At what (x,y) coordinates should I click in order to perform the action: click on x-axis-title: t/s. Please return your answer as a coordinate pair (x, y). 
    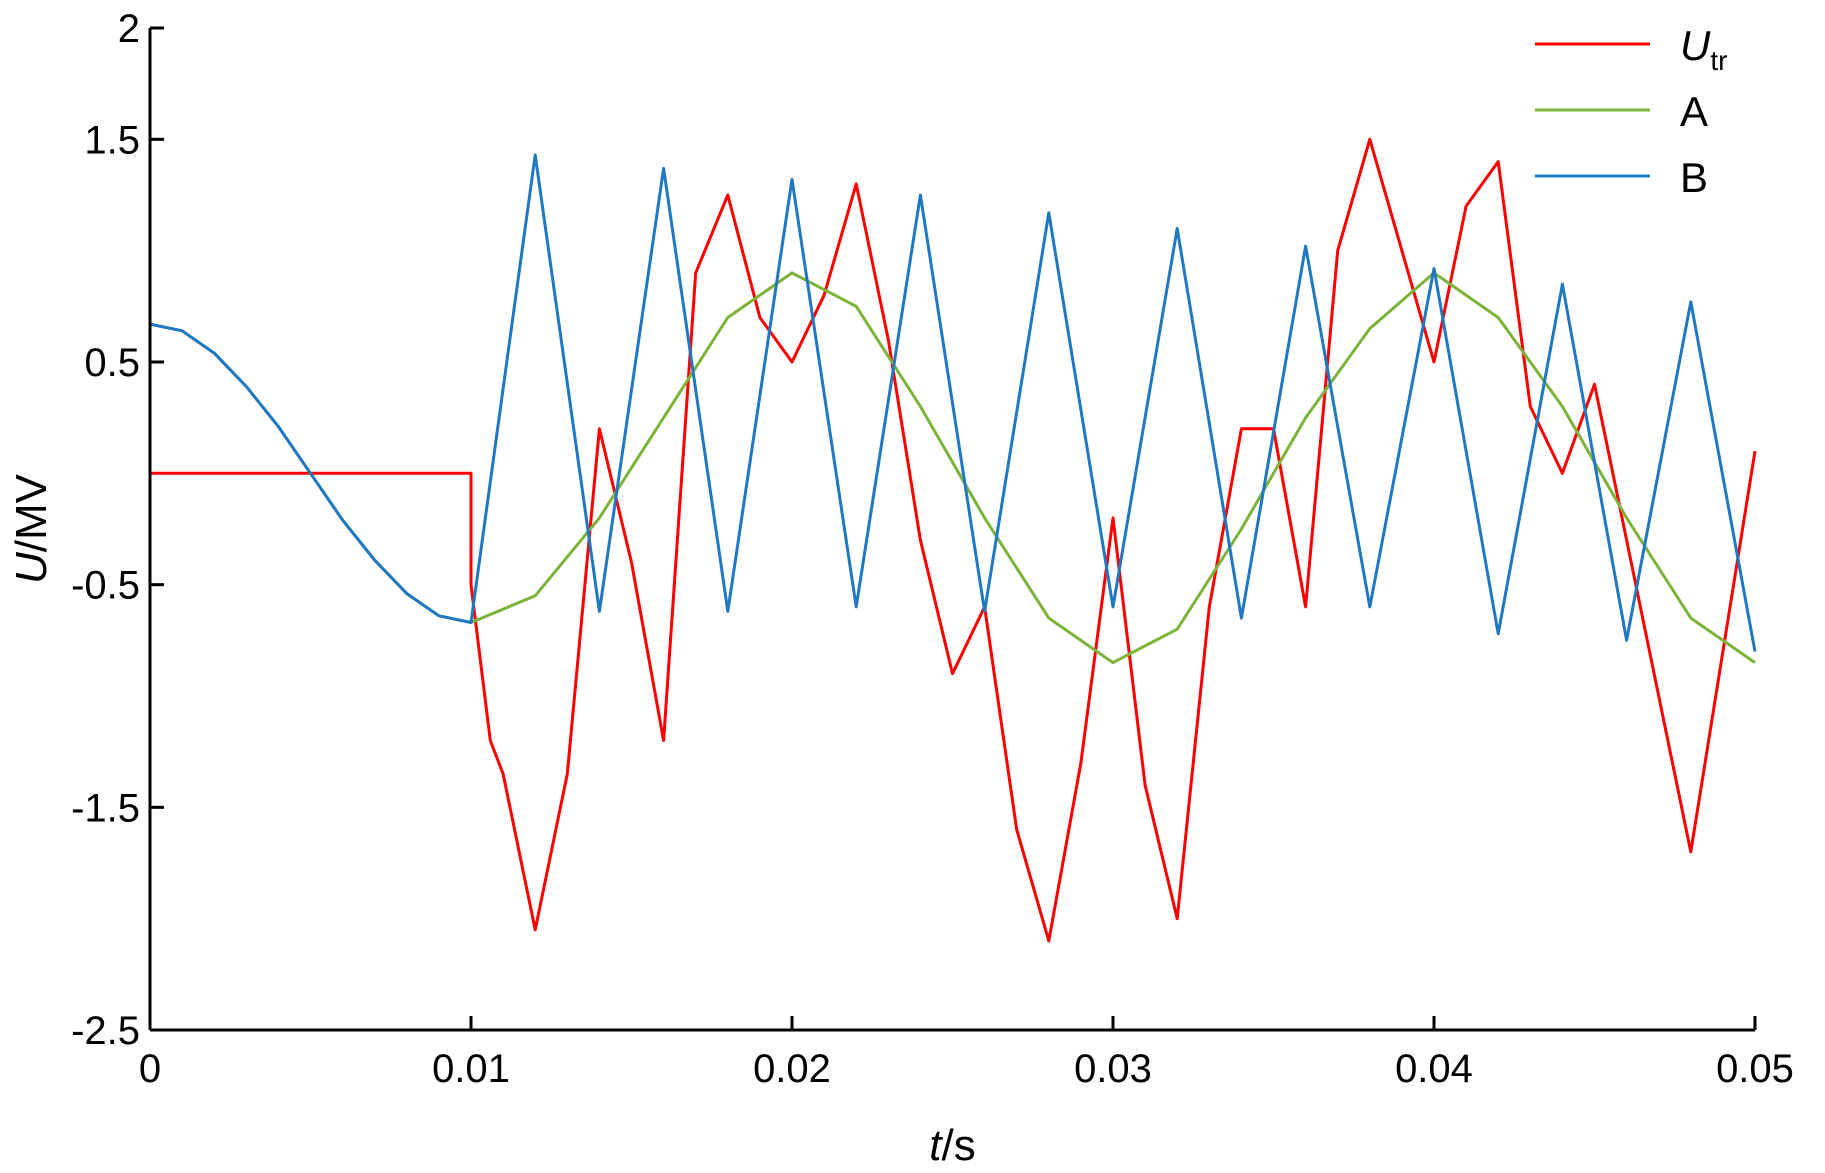
    Looking at the image, I should click on (952, 1145).